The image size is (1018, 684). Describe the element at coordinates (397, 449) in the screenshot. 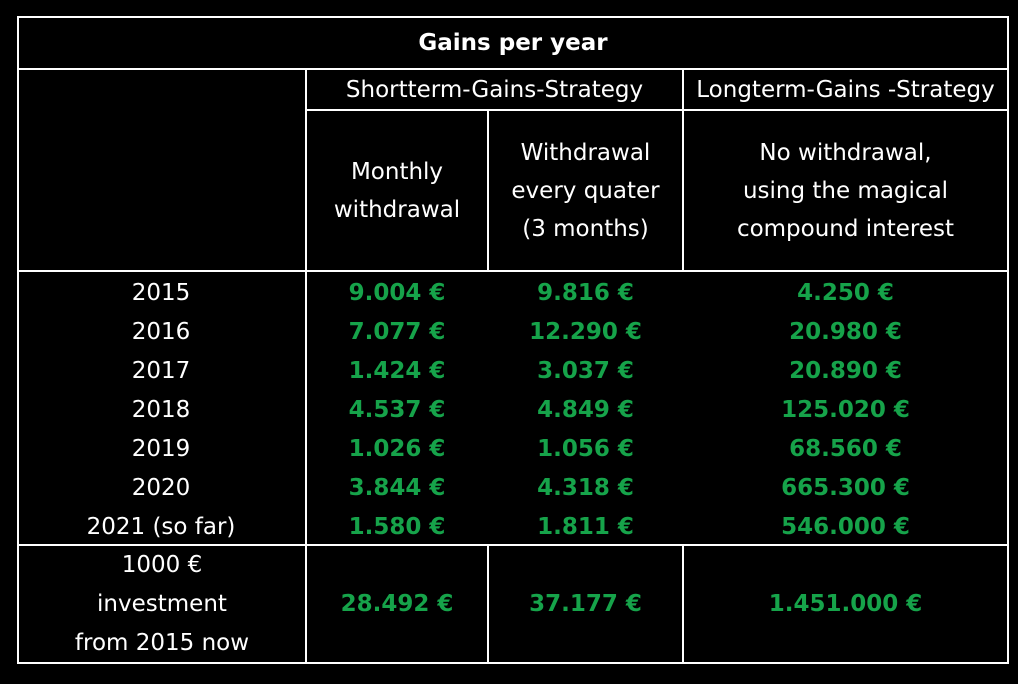

I see `value-cell-monthly: 1.026 €` at that location.